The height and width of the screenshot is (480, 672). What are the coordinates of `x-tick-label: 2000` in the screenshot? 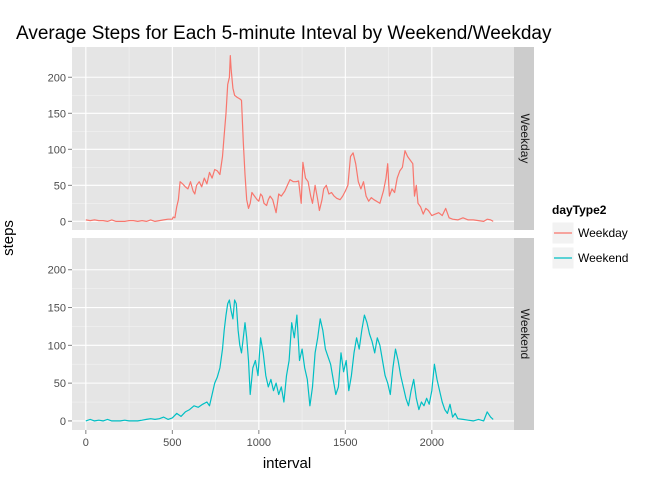 It's located at (432, 443).